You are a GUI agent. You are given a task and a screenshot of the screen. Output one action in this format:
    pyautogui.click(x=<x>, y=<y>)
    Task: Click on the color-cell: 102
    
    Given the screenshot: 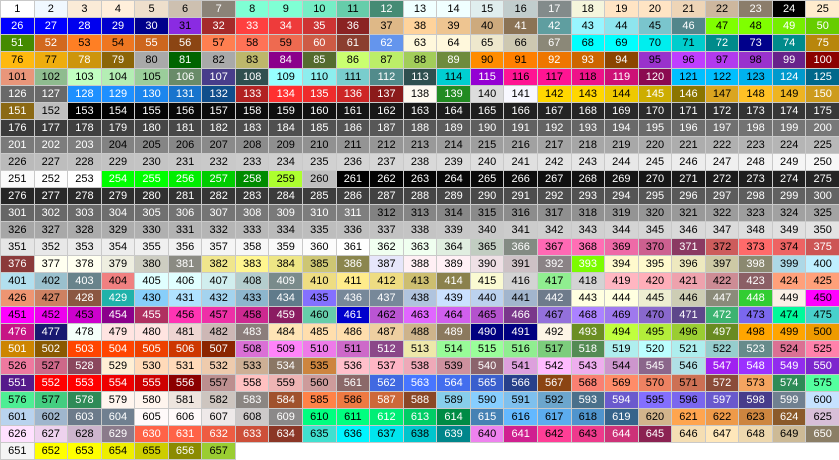 What is the action you would take?
    pyautogui.click(x=51, y=77)
    